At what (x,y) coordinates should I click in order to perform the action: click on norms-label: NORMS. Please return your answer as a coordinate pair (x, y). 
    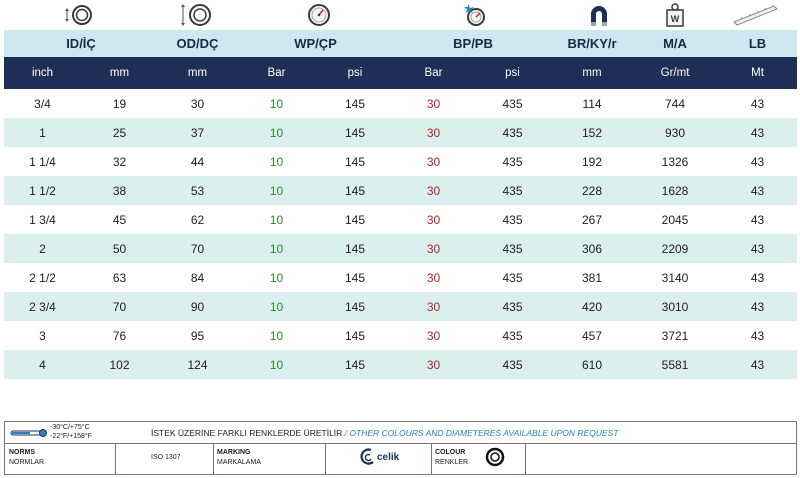
    Looking at the image, I should click on (22, 452).